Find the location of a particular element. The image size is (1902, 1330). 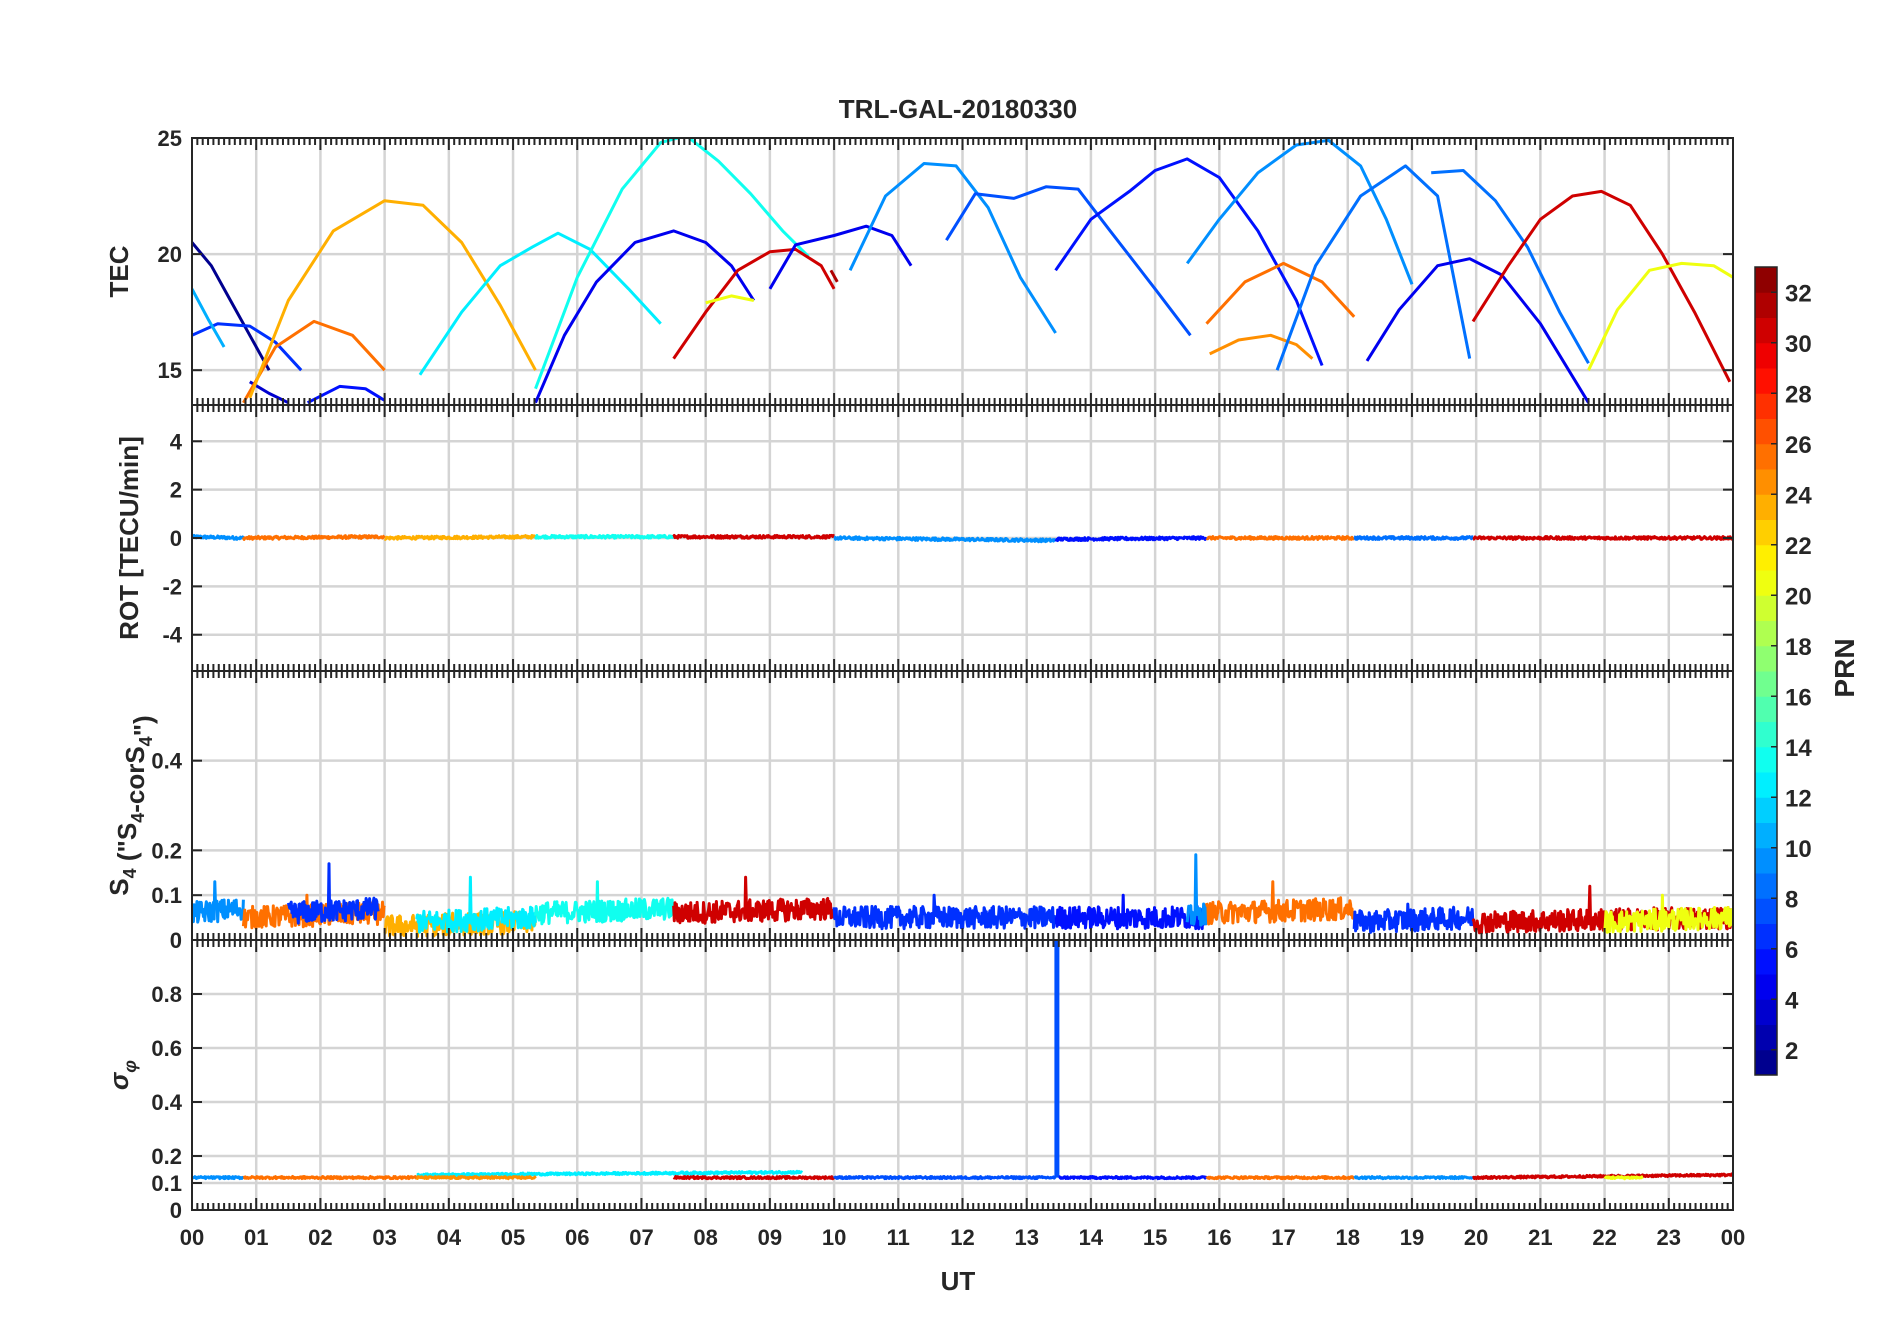

colorbar-tick-label: 32 is located at coordinates (1798, 293).